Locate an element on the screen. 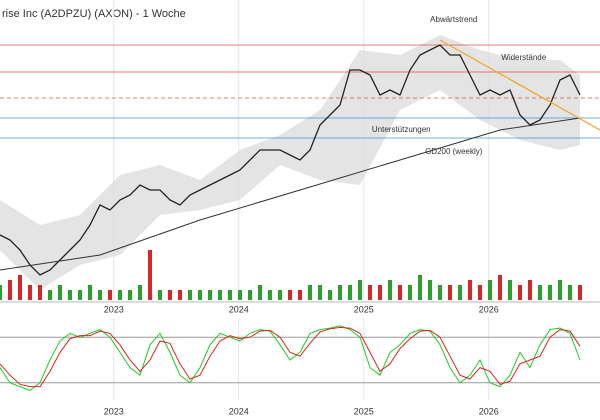 The image size is (600, 420). stochastic-line is located at coordinates (290, 357).